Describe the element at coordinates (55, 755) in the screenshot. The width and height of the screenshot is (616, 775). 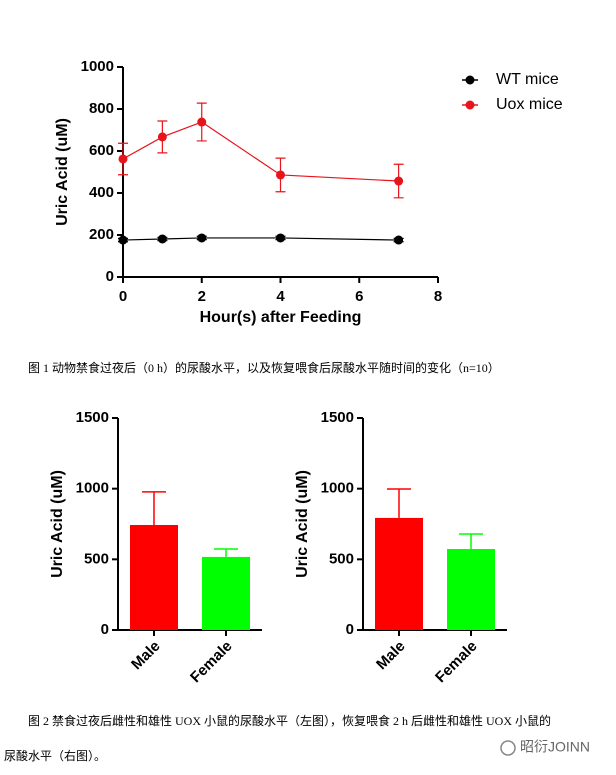
I see `caption: 尿酸水平（右图）。` at that location.